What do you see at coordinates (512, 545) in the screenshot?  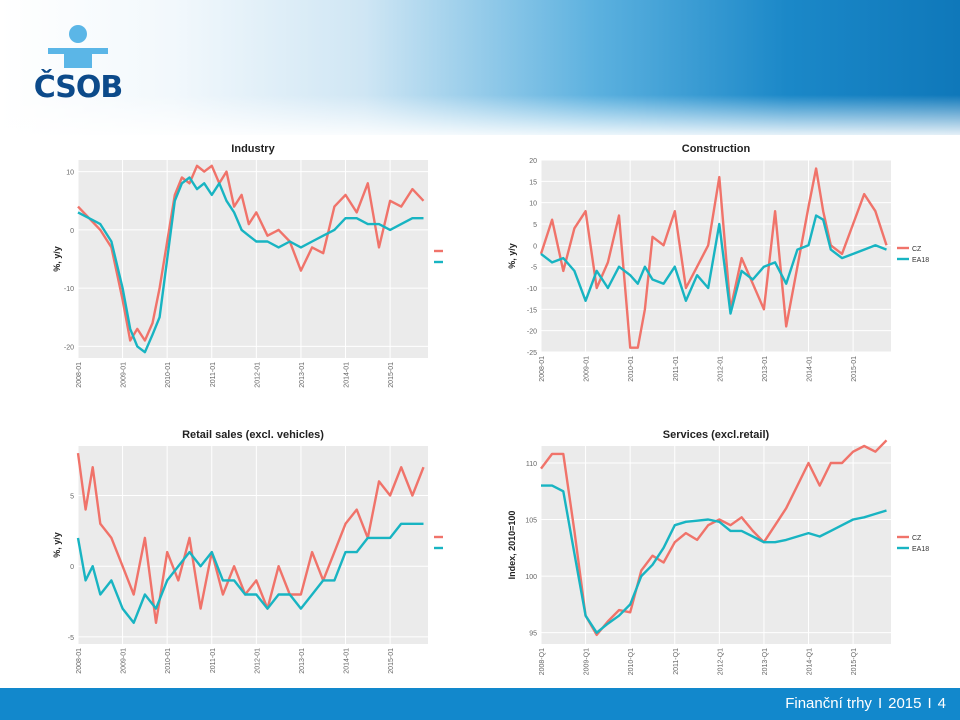 I see `y-axis-label: Index, 2010=100` at bounding box center [512, 545].